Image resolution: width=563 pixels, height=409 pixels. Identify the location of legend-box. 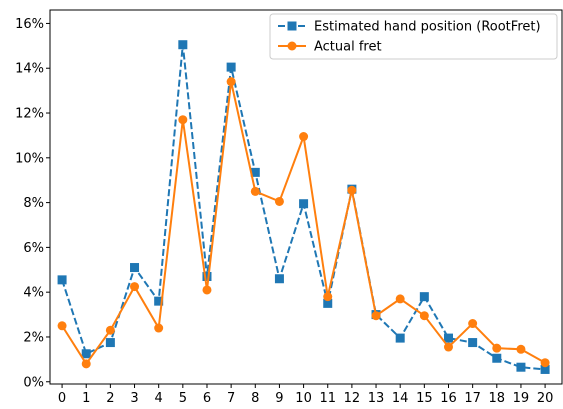
(413, 36).